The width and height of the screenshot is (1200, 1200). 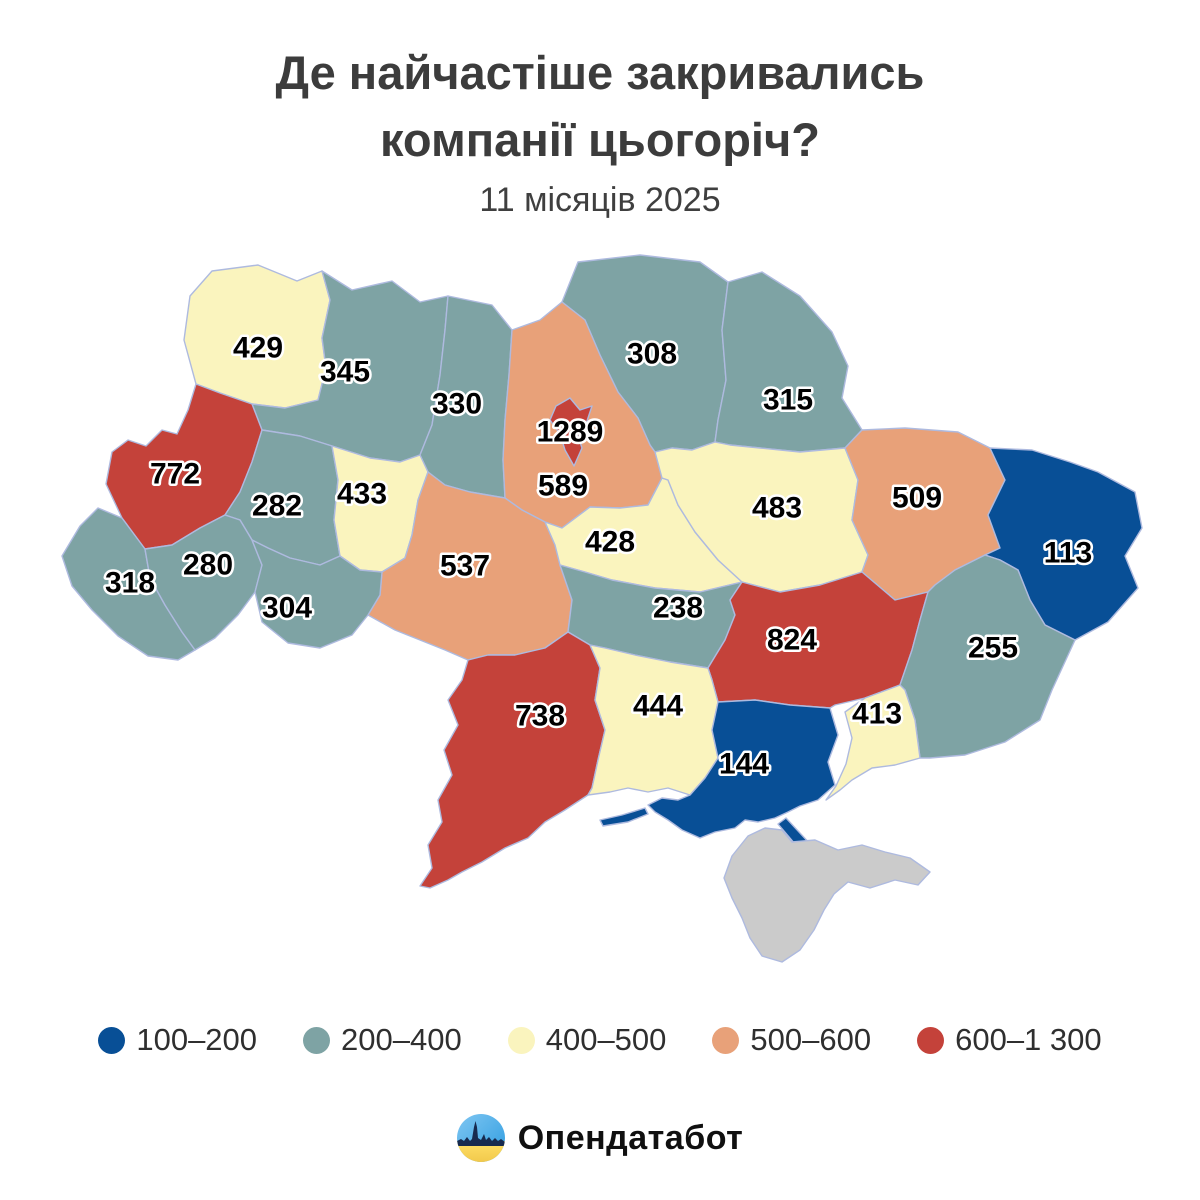 I want to click on region-poltava-value: 483, so click(x=777, y=508).